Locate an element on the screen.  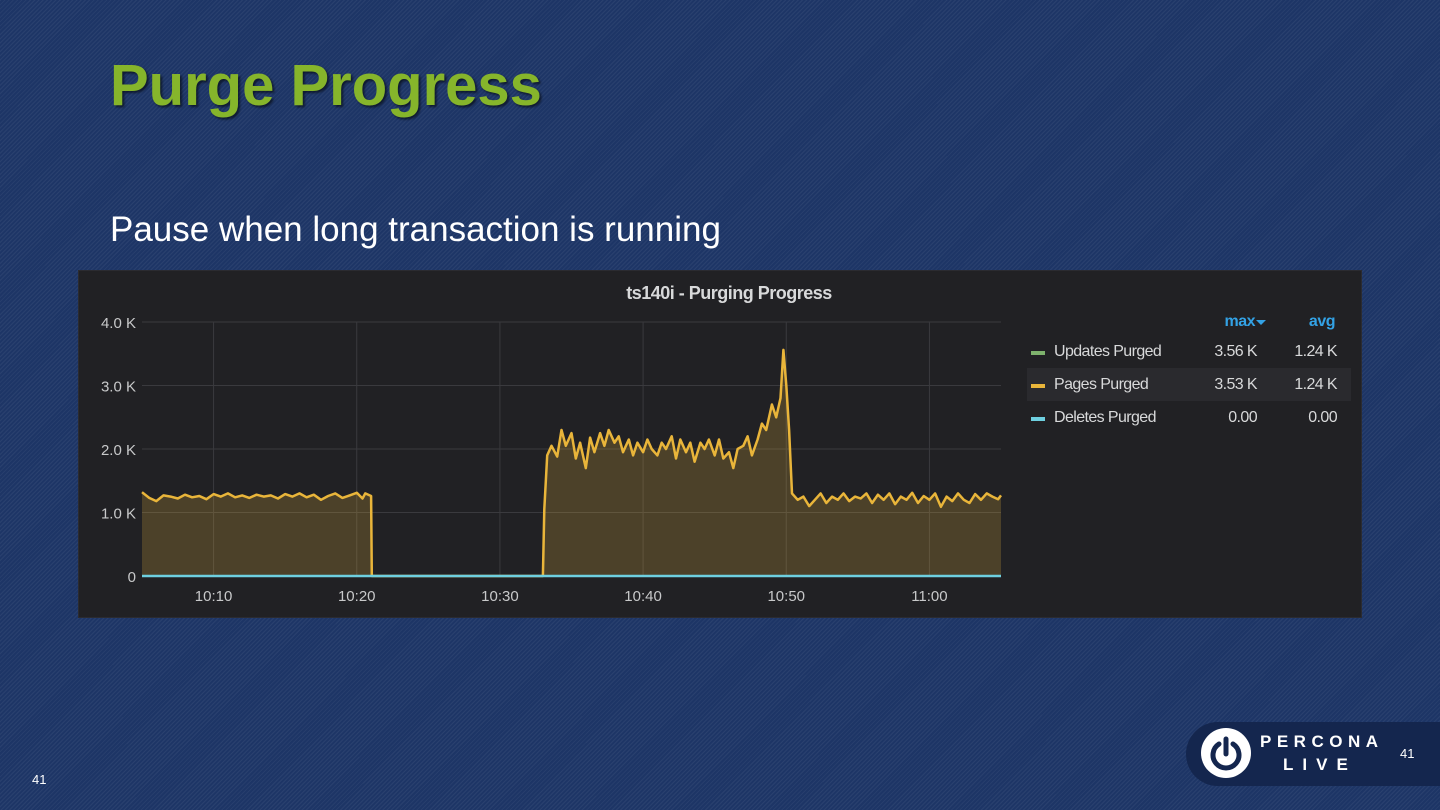
y-tick-label: 4.0 K is located at coordinates (118, 323).